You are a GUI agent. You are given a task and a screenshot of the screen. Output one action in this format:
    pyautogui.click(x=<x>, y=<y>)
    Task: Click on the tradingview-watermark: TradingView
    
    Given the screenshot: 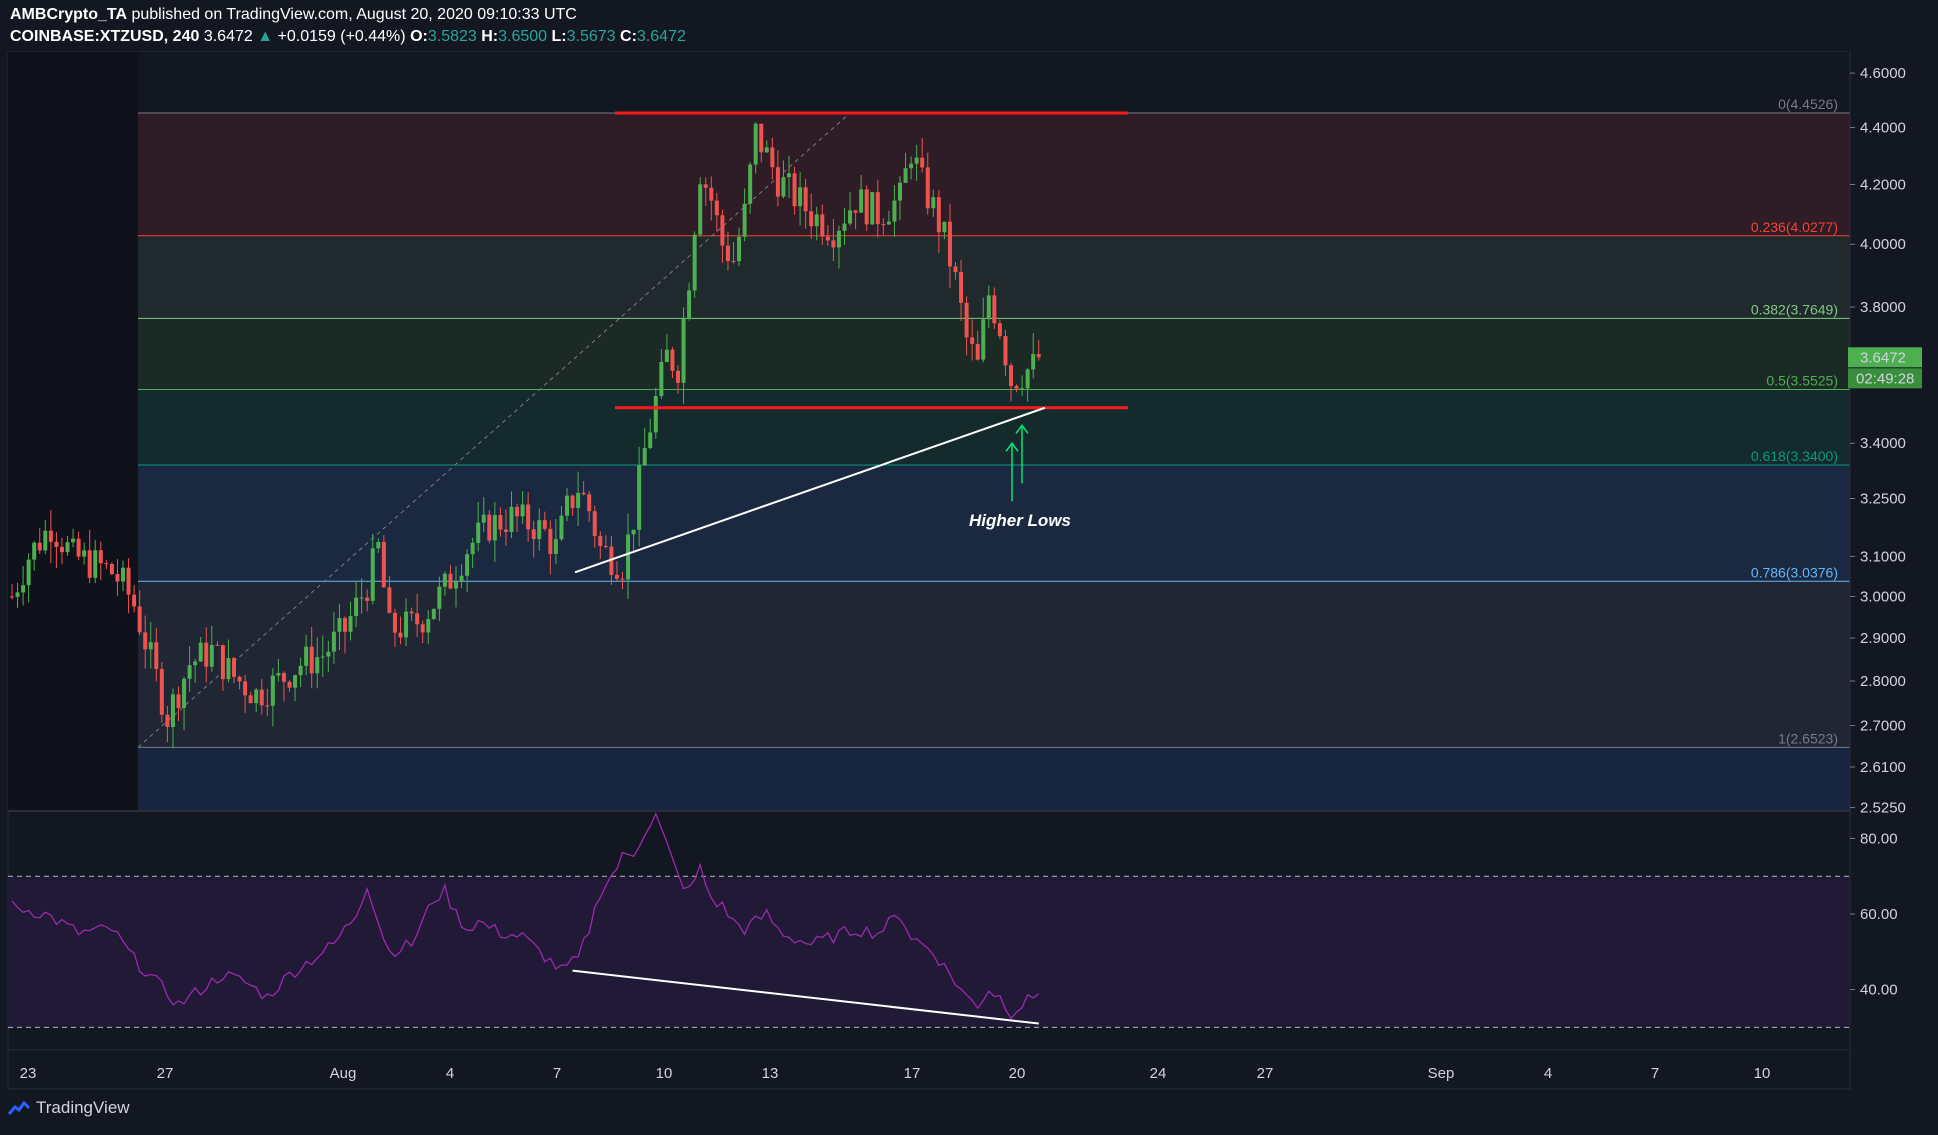 What is the action you would take?
    pyautogui.click(x=69, y=1108)
    